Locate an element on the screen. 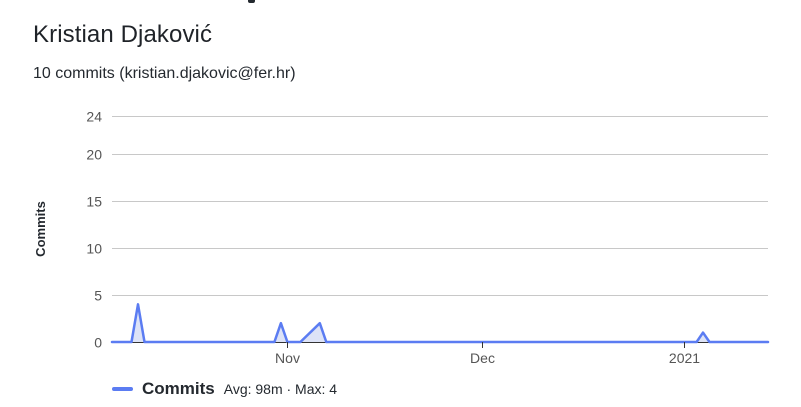 This screenshot has height=407, width=801. y-tick-label: 0 is located at coordinates (98, 343).